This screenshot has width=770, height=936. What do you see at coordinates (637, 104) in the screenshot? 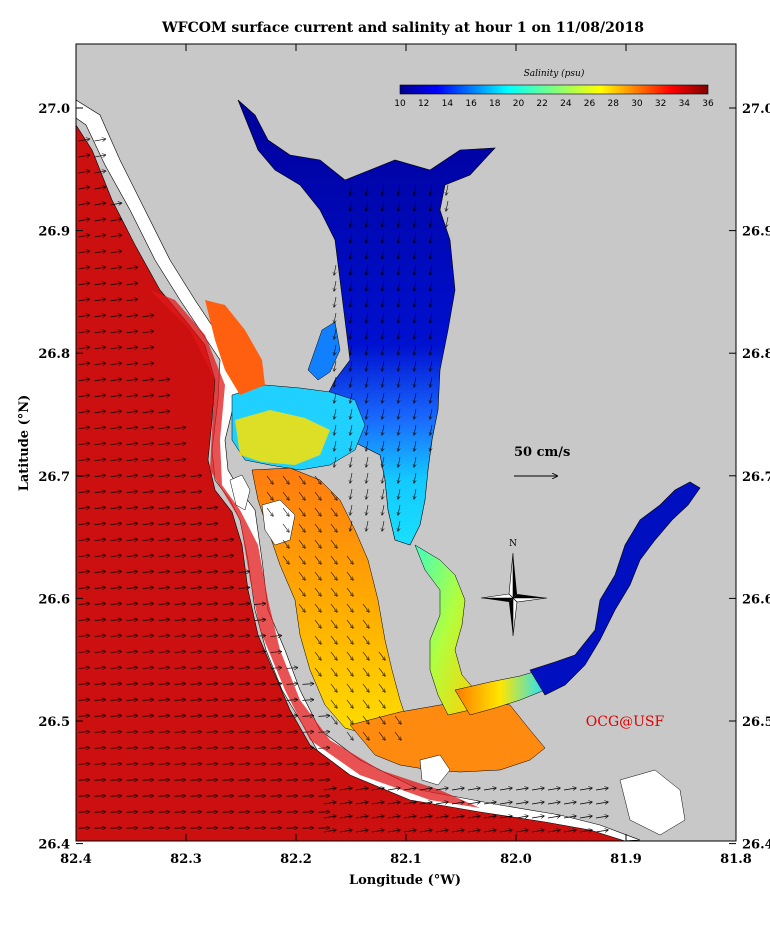
I see `colorbar-tick-label: 30` at bounding box center [637, 104].